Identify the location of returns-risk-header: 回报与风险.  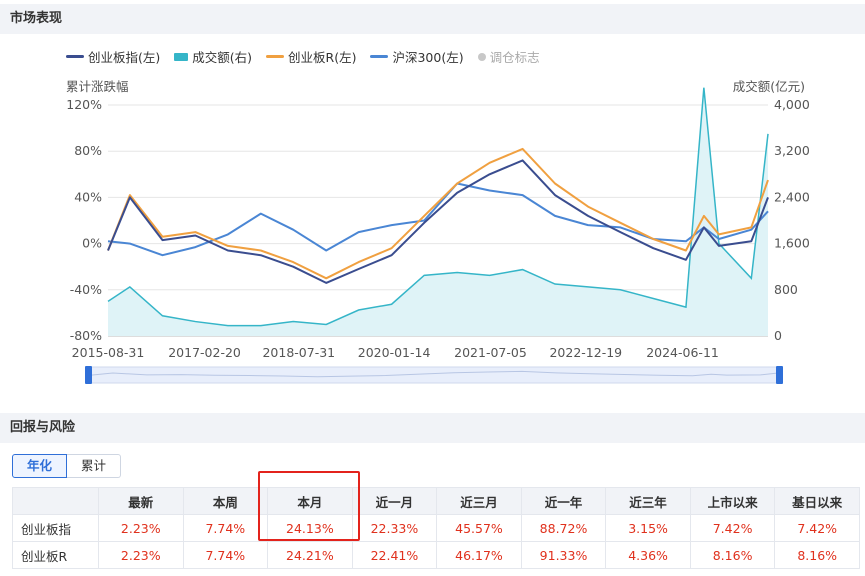
(432, 428).